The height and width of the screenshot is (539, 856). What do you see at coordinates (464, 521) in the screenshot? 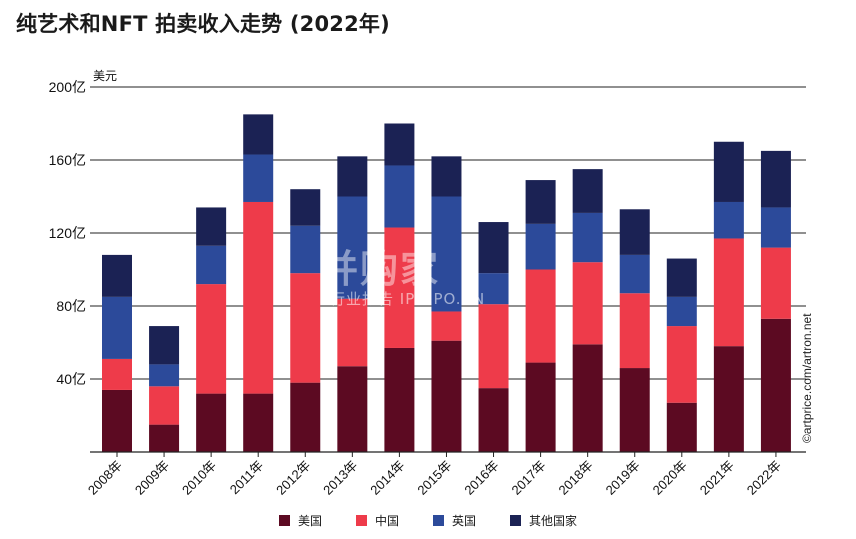
I see `legend-label: 英国` at bounding box center [464, 521].